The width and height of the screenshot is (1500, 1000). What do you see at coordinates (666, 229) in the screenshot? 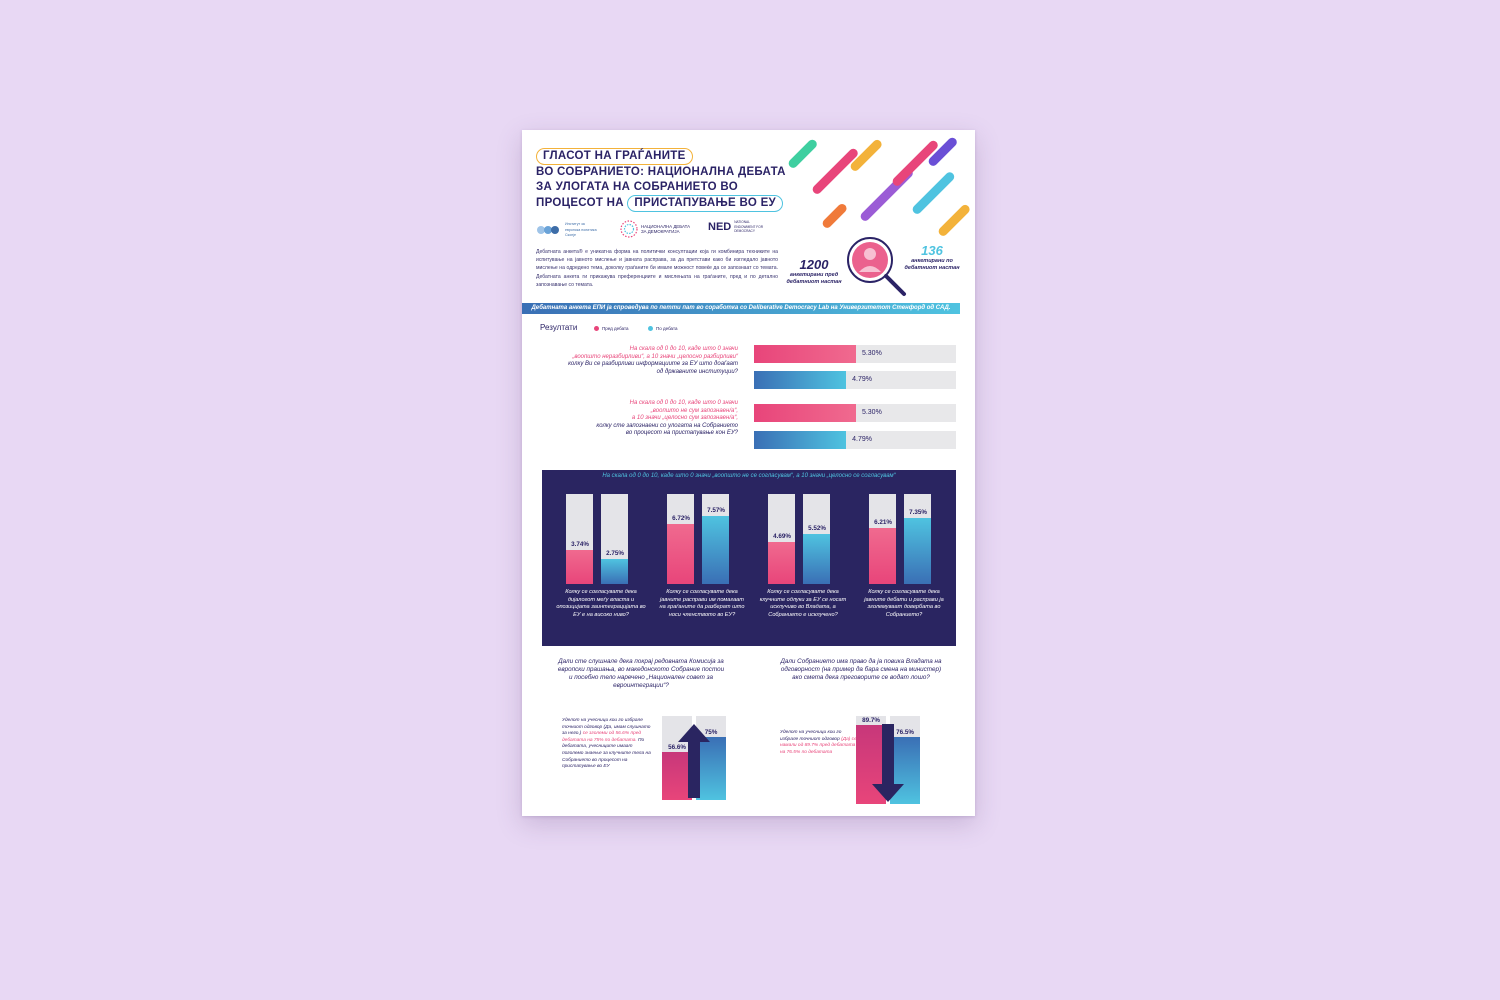
I see `national-debate-logo-text: НАЦИОНАЛНА ДЕБАТА ЗА ДЕМОКРАТИЈА` at bounding box center [666, 229].